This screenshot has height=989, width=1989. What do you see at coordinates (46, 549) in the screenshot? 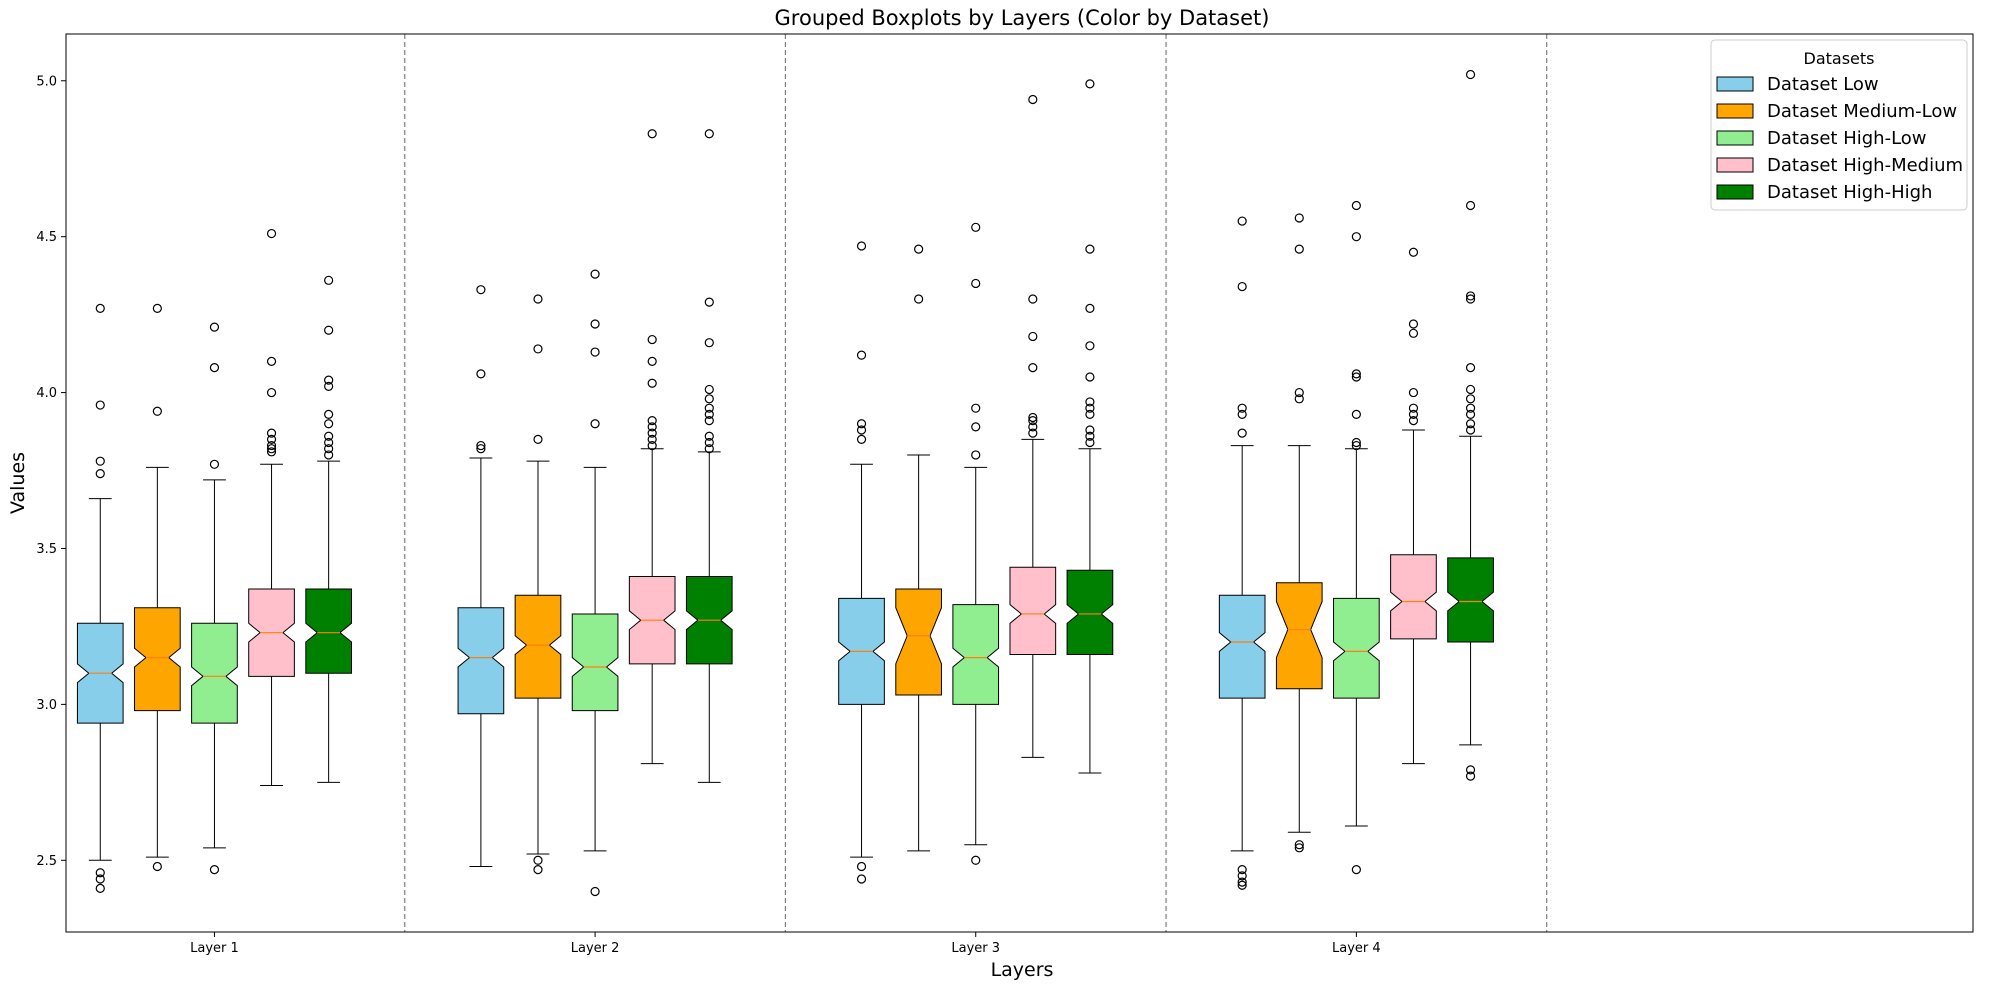
I see `y-tick-label: 3.5` at bounding box center [46, 549].